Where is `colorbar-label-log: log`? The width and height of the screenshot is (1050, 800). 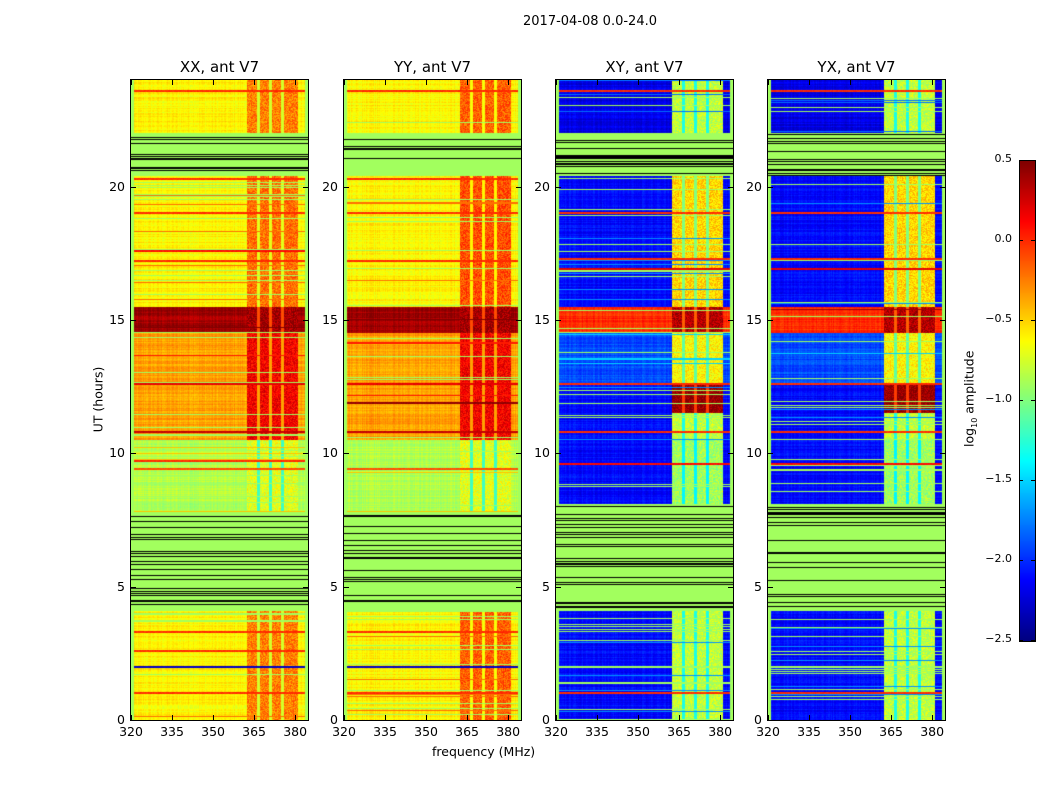 colorbar-label-log: log is located at coordinates (969, 437).